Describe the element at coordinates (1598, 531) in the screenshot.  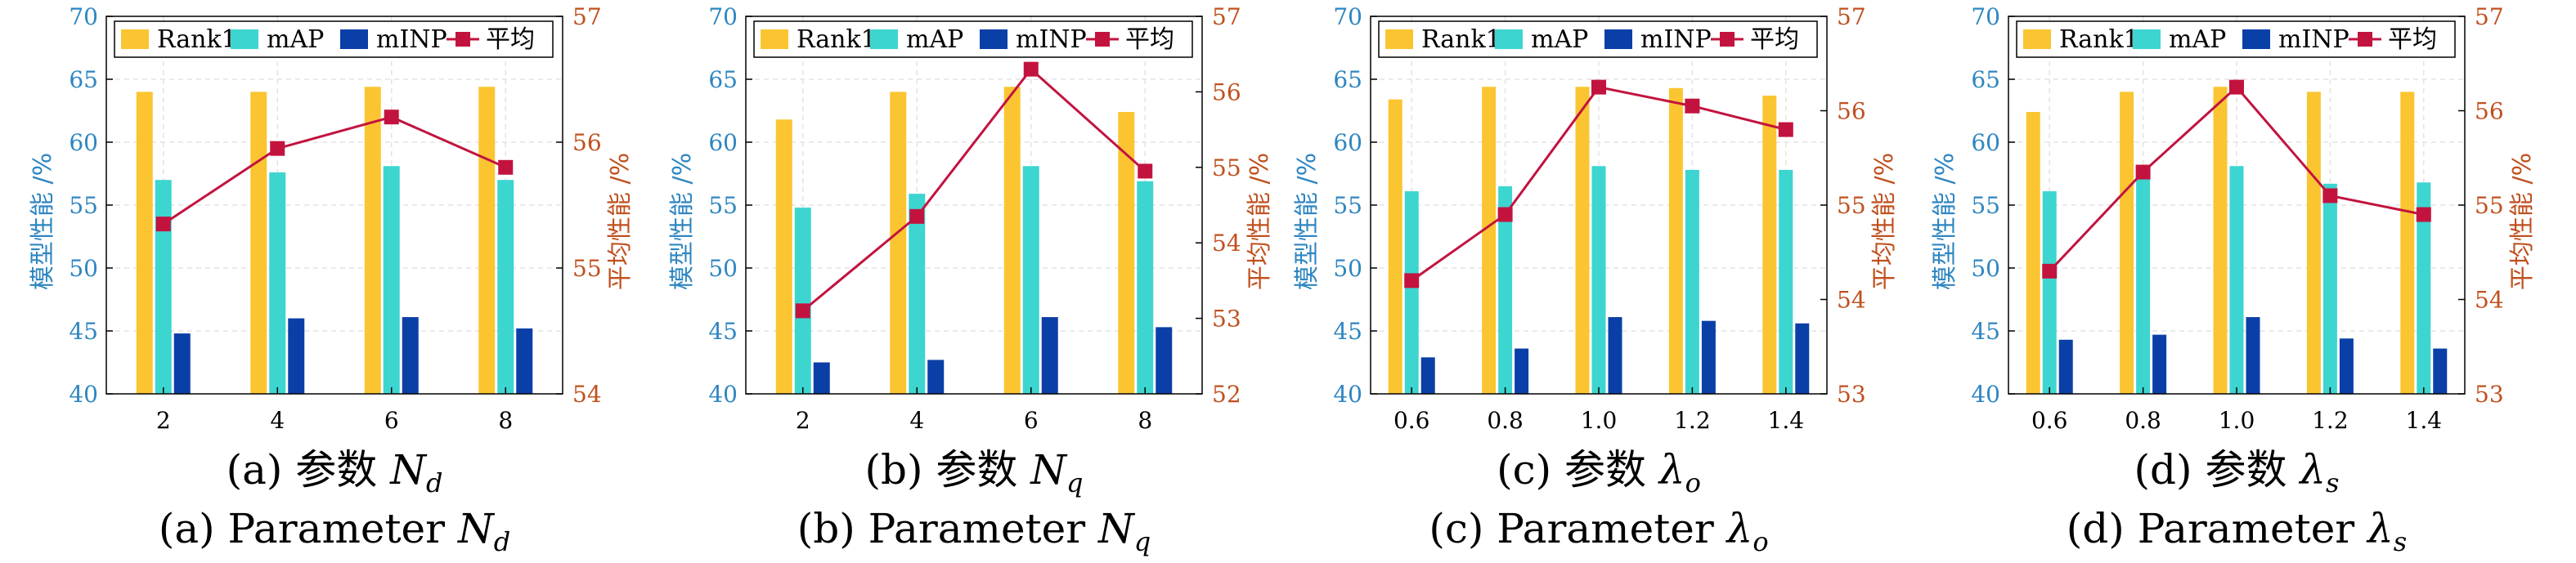
I see `caption-en: (c) Parameter λo` at that location.